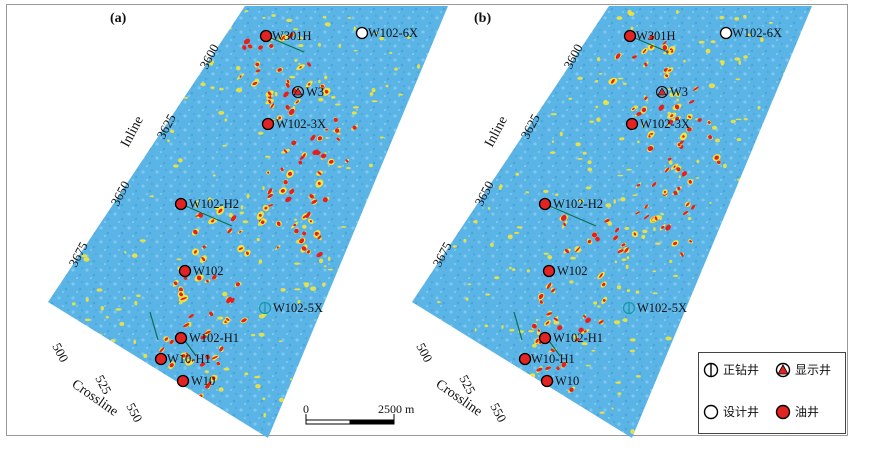  Describe the element at coordinates (132, 132) in the screenshot. I see `inline-axis-label: Inline` at that location.